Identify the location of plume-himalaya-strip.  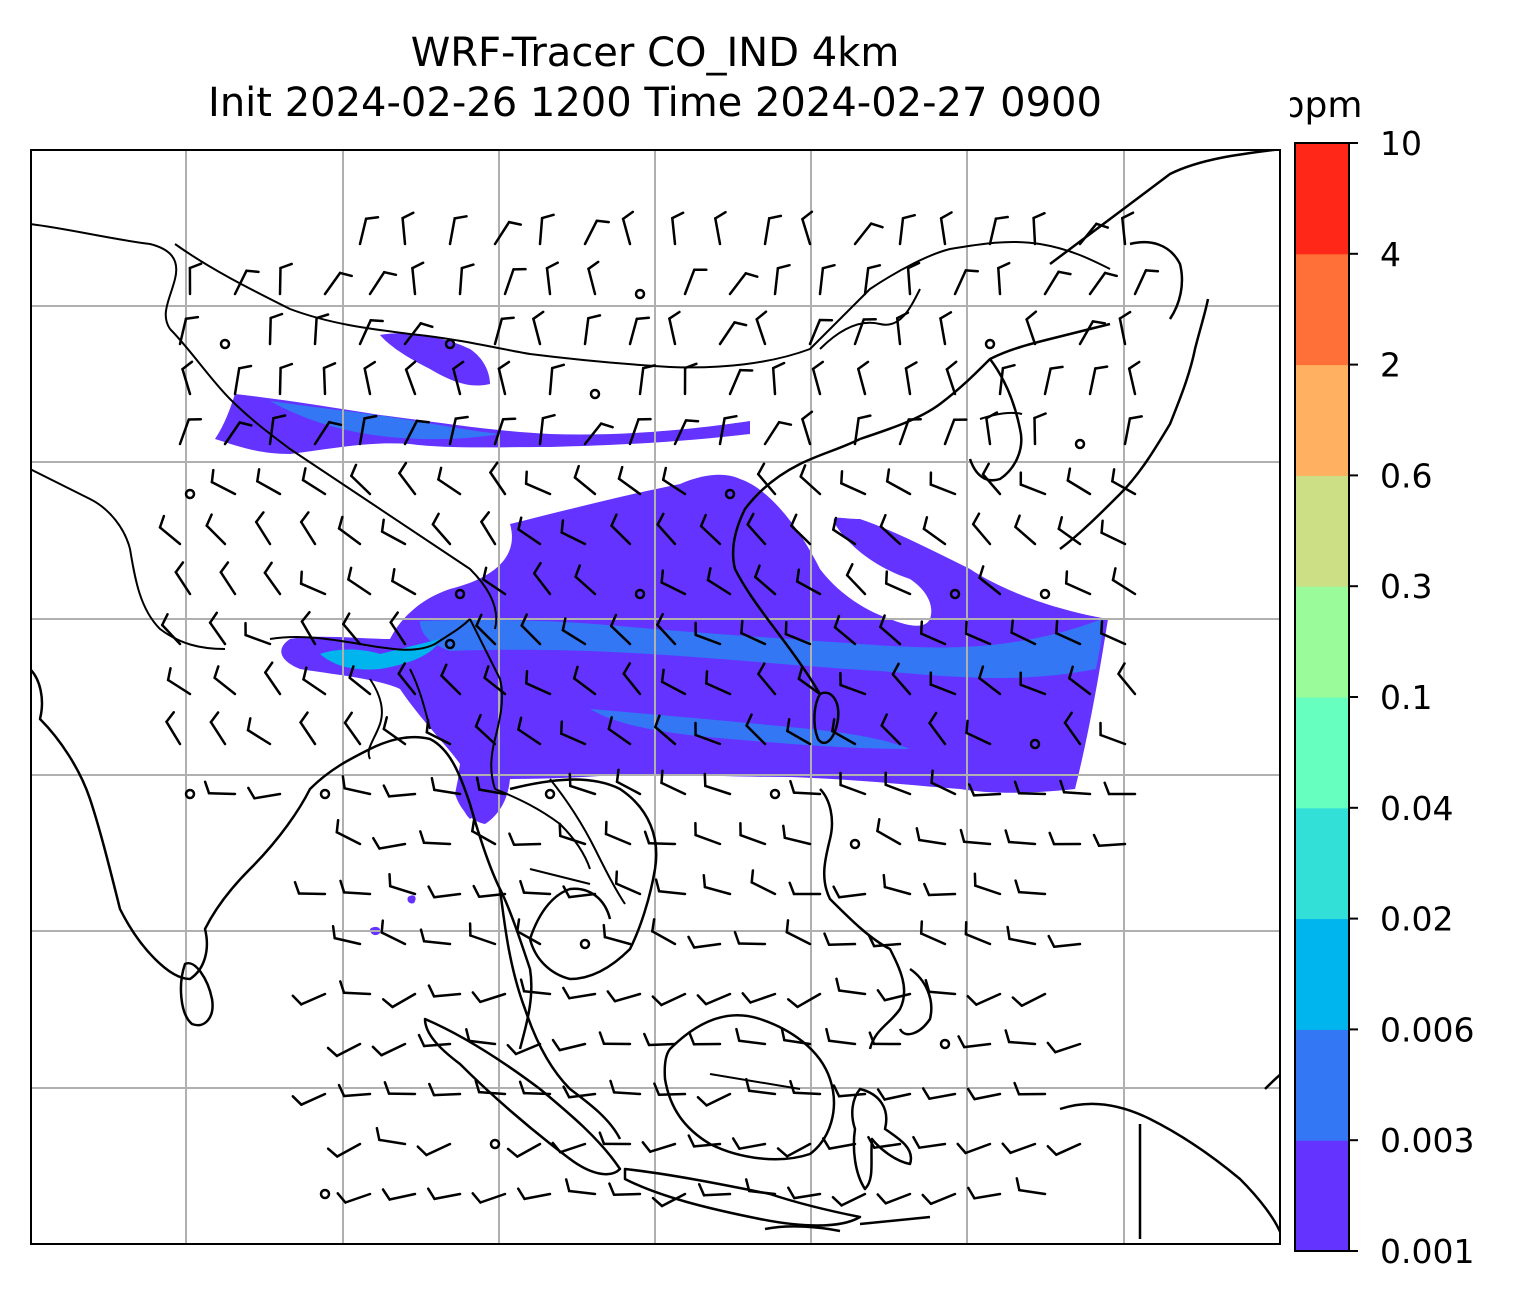
(482, 424).